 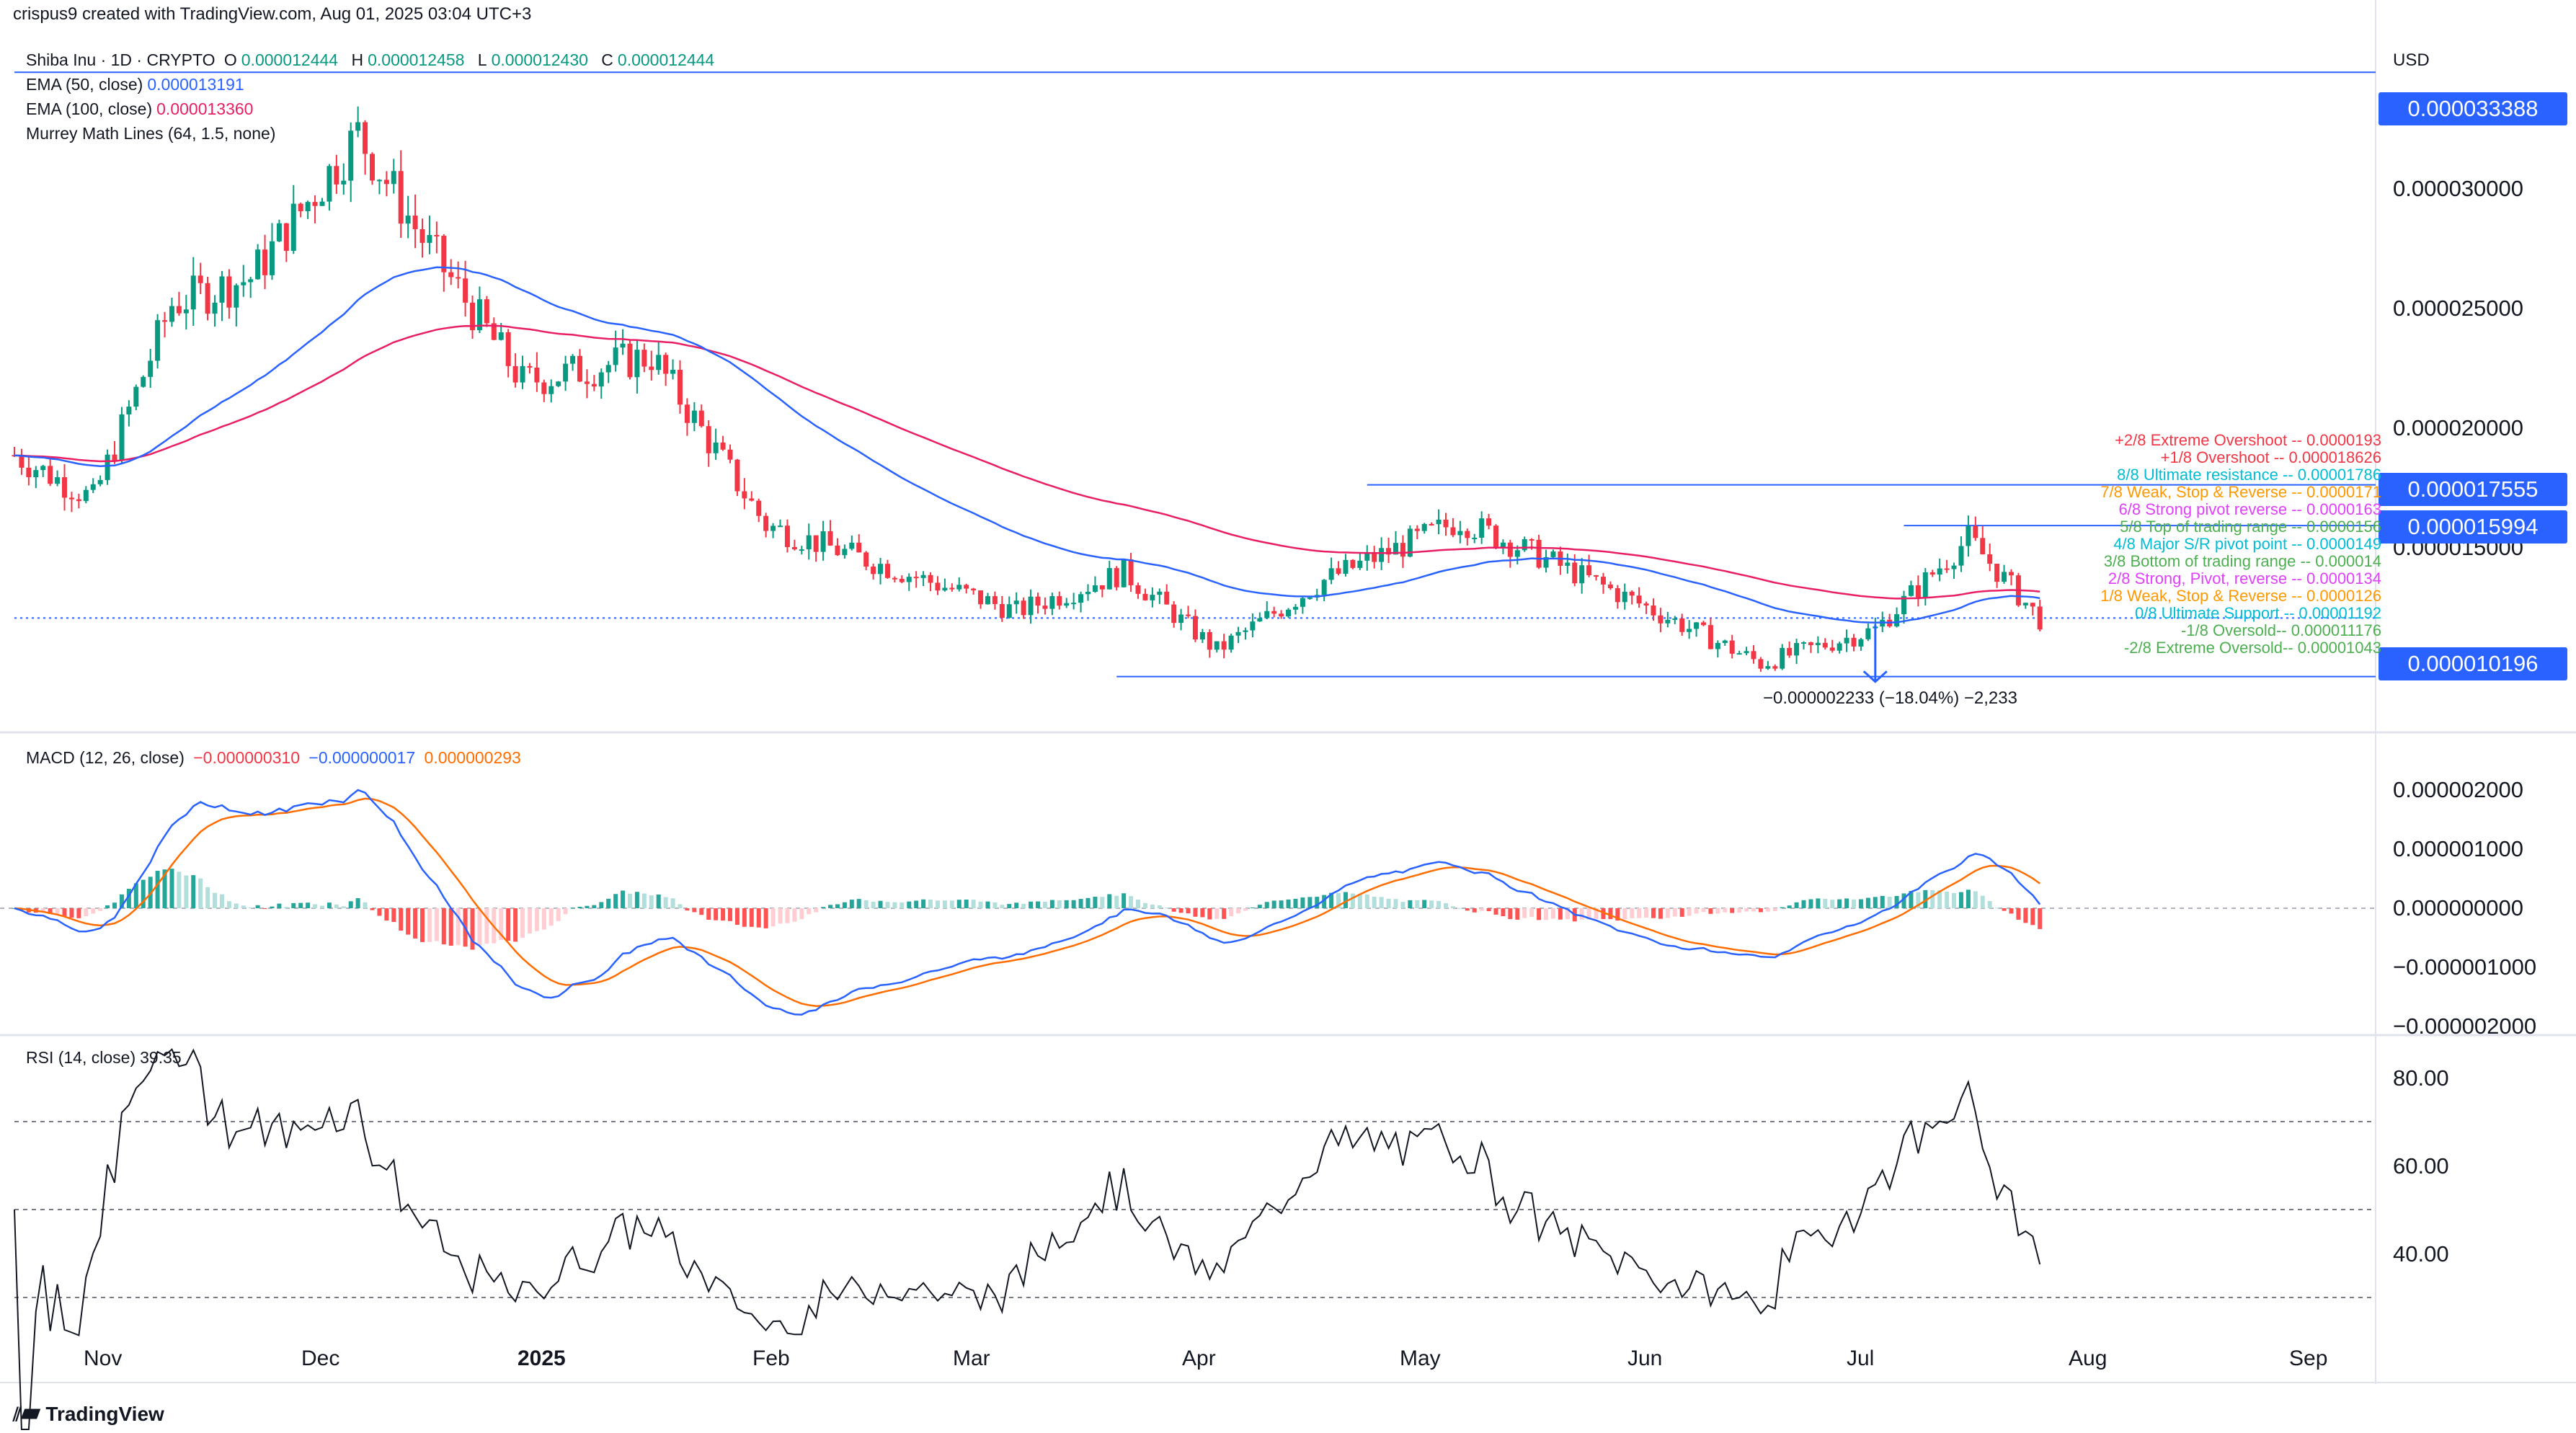 What do you see at coordinates (121, 59) in the screenshot?
I see `symbol-name: Shiba Inu · 1D · CRYPTO` at bounding box center [121, 59].